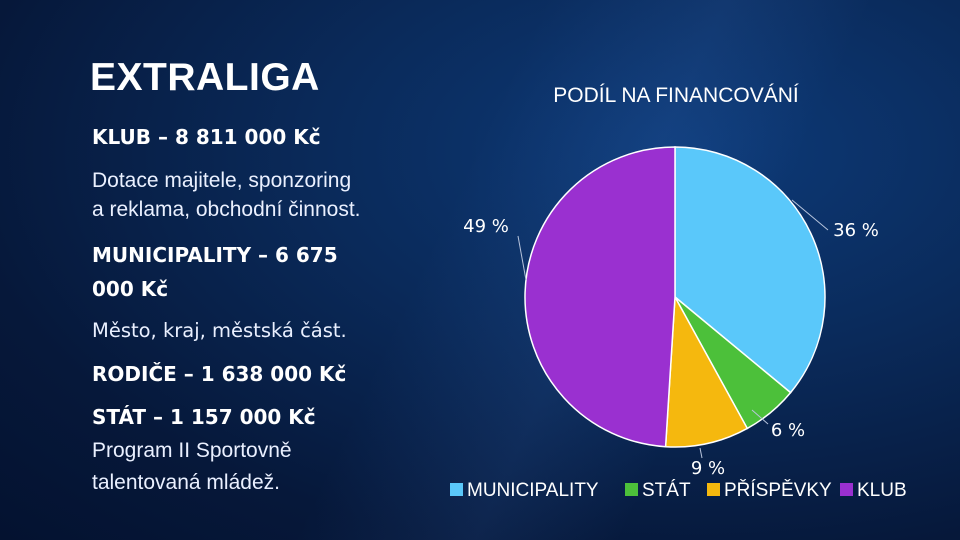 The width and height of the screenshot is (960, 540). I want to click on slide-title: EXTRALIGA, so click(205, 77).